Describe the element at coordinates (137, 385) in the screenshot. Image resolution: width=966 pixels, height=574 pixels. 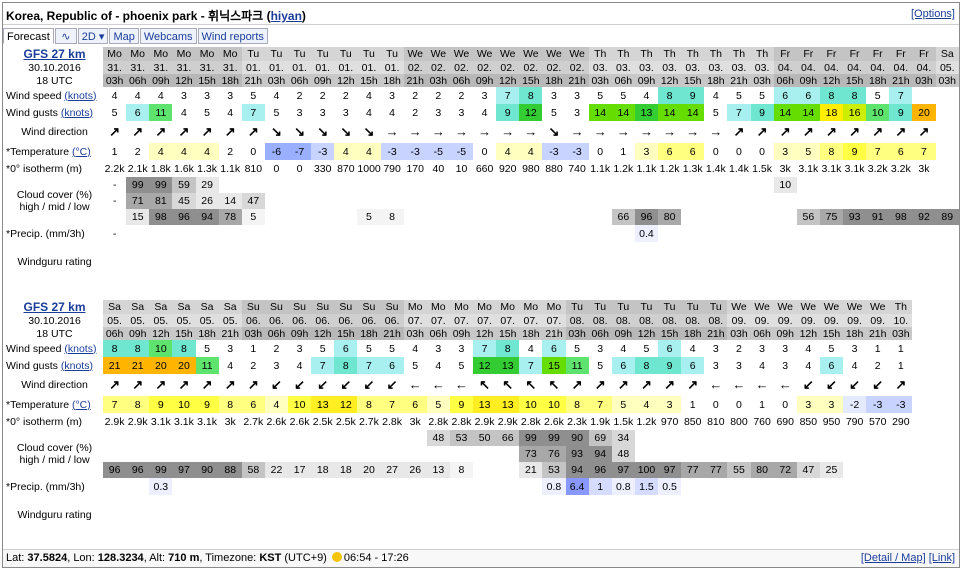
I see `wind-direction-cell: ↗` at that location.